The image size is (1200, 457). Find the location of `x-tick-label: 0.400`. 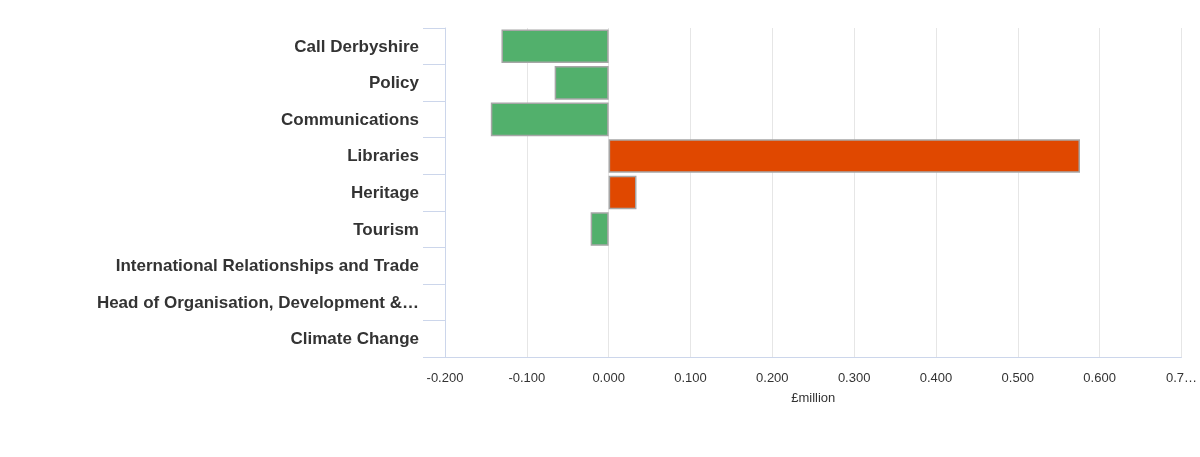

x-tick-label: 0.400 is located at coordinates (936, 377).